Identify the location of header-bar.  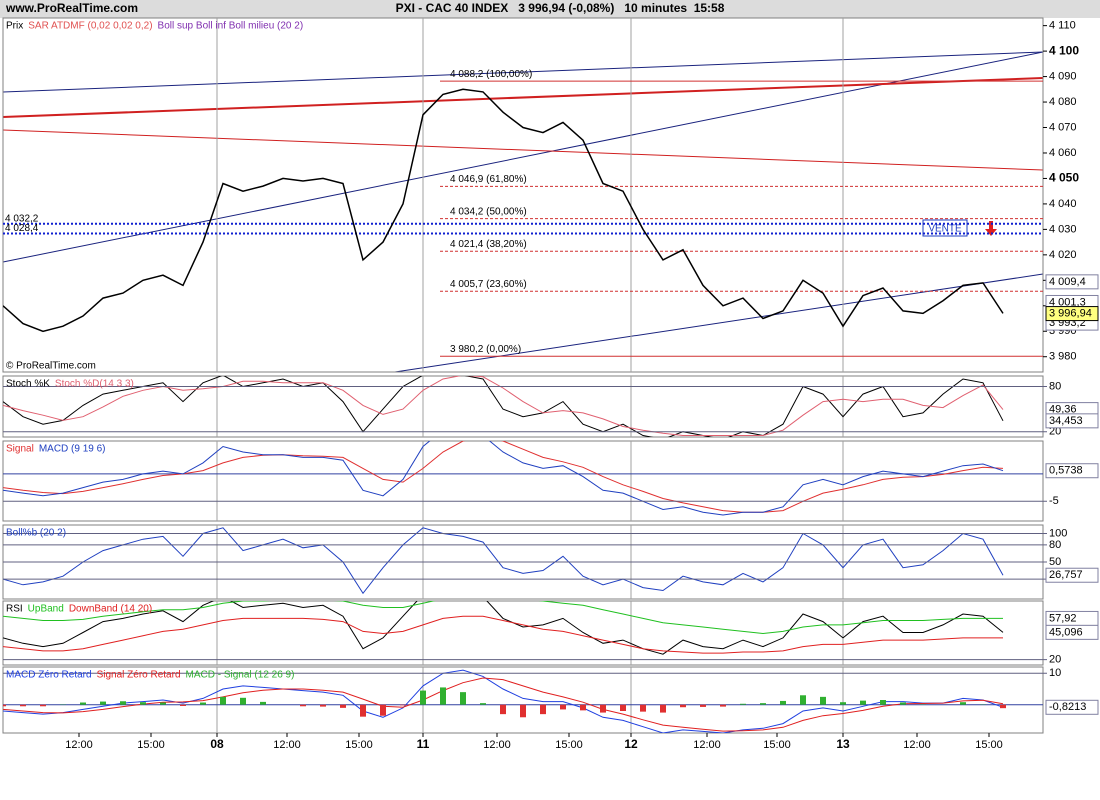
(550, 9).